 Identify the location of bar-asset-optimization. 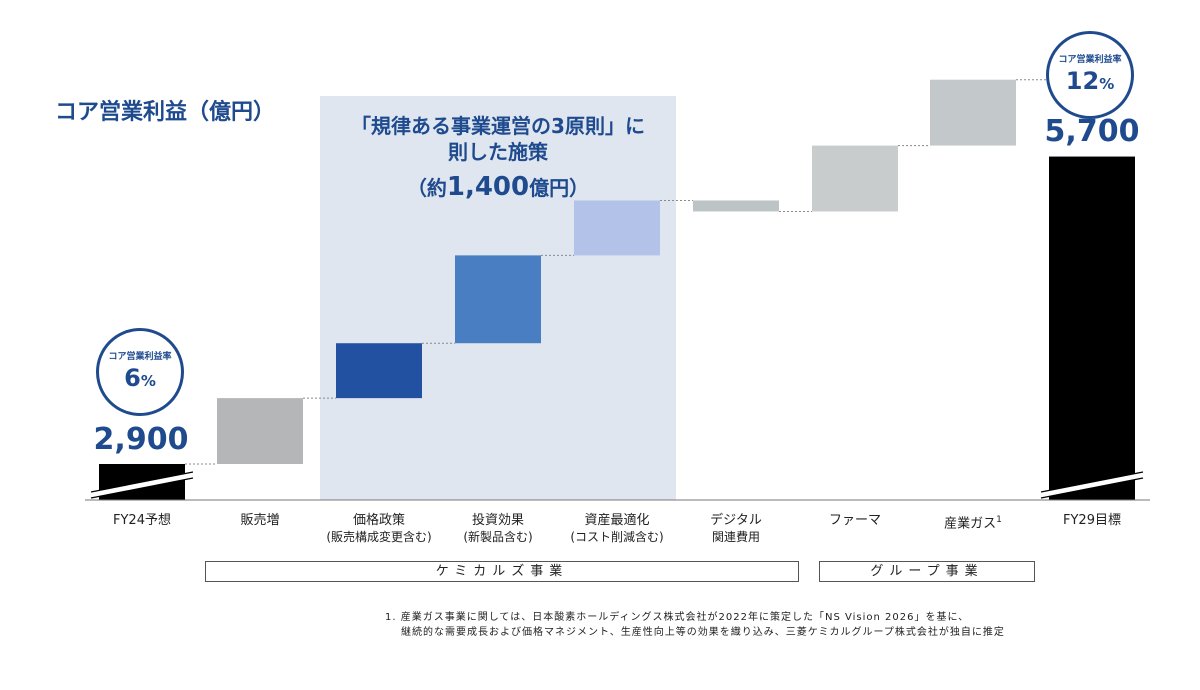
(617, 228).